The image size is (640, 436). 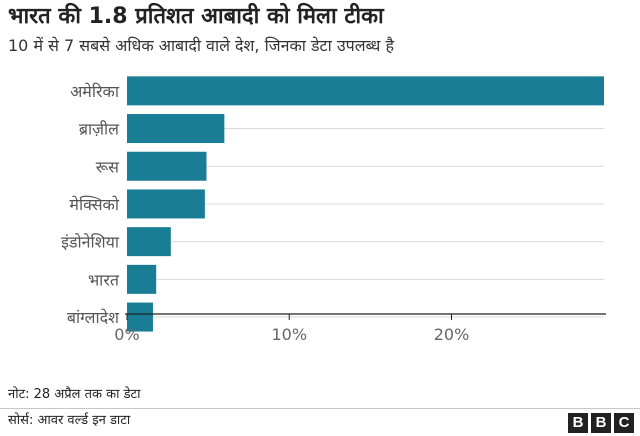 What do you see at coordinates (196, 16) in the screenshot?
I see `chart-title: भारत की 1.8 प्रतिशत आबादी को मिला टीका` at bounding box center [196, 16].